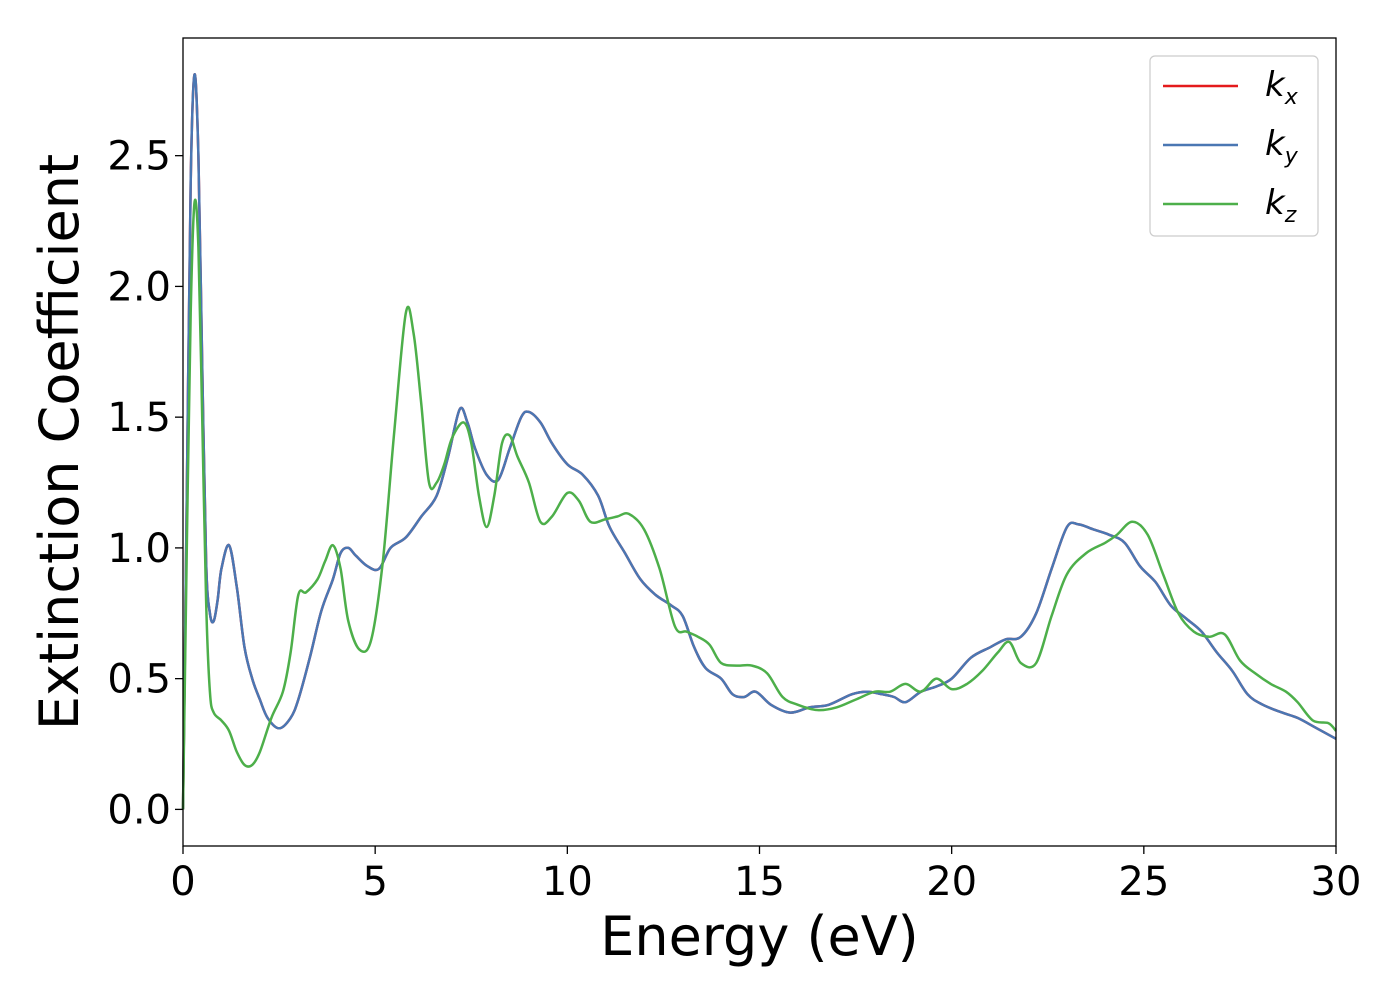 The height and width of the screenshot is (1000, 1400). What do you see at coordinates (139, 810) in the screenshot?
I see `y-tick-label: 0.0` at bounding box center [139, 810].